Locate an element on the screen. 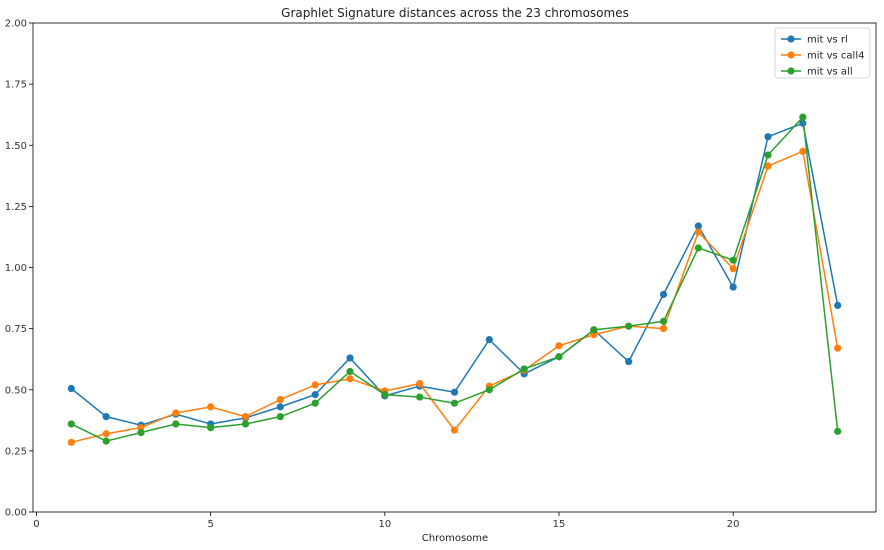  y-tick-label: 0.25 is located at coordinates (16, 451).